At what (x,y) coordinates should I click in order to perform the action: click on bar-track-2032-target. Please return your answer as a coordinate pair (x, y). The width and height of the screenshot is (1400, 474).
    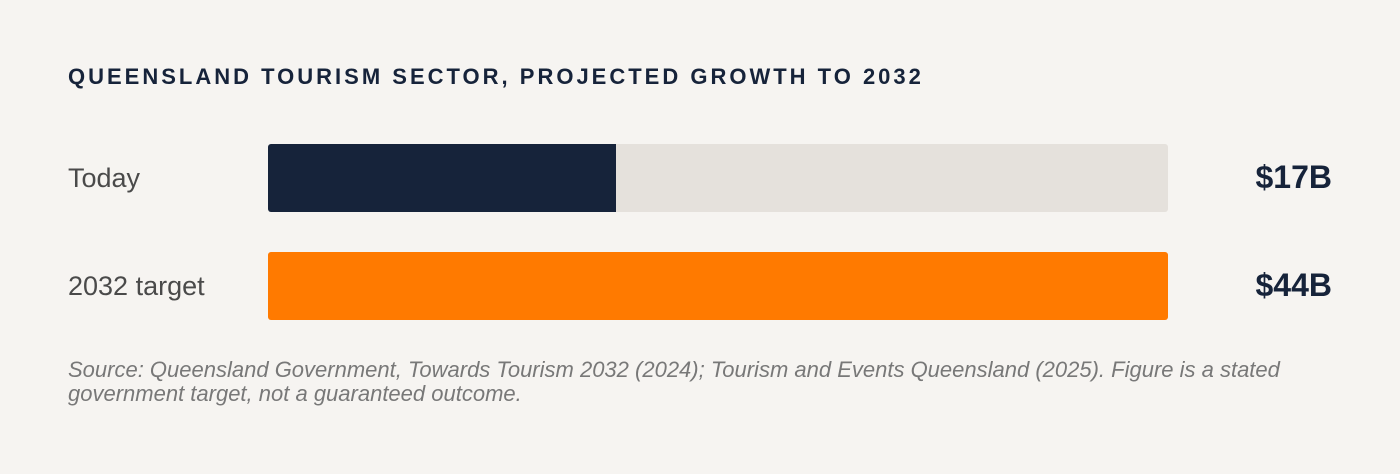
    Looking at the image, I should click on (718, 286).